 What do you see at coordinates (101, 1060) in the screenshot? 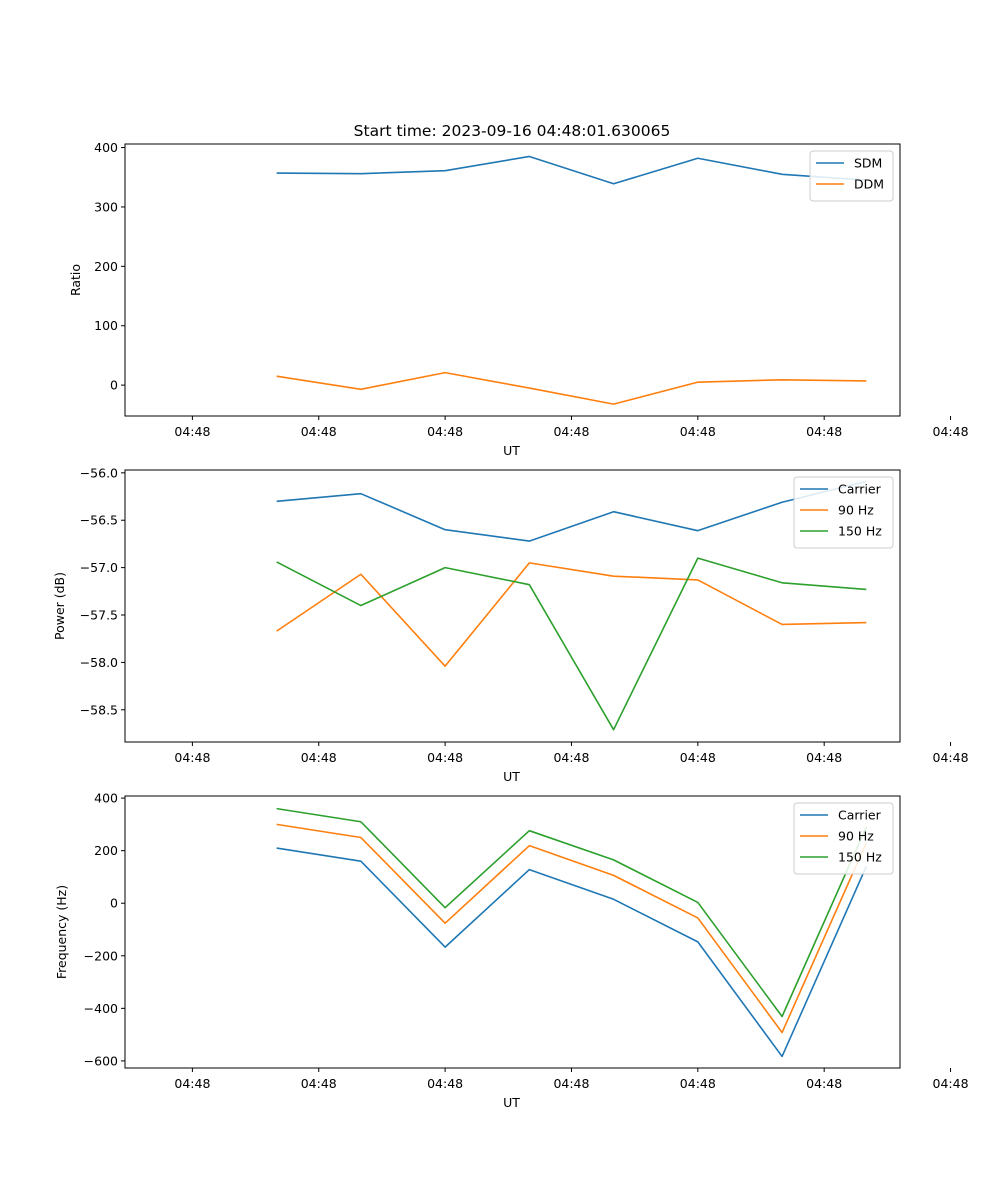
I see `y-tick-label: −600` at bounding box center [101, 1060].